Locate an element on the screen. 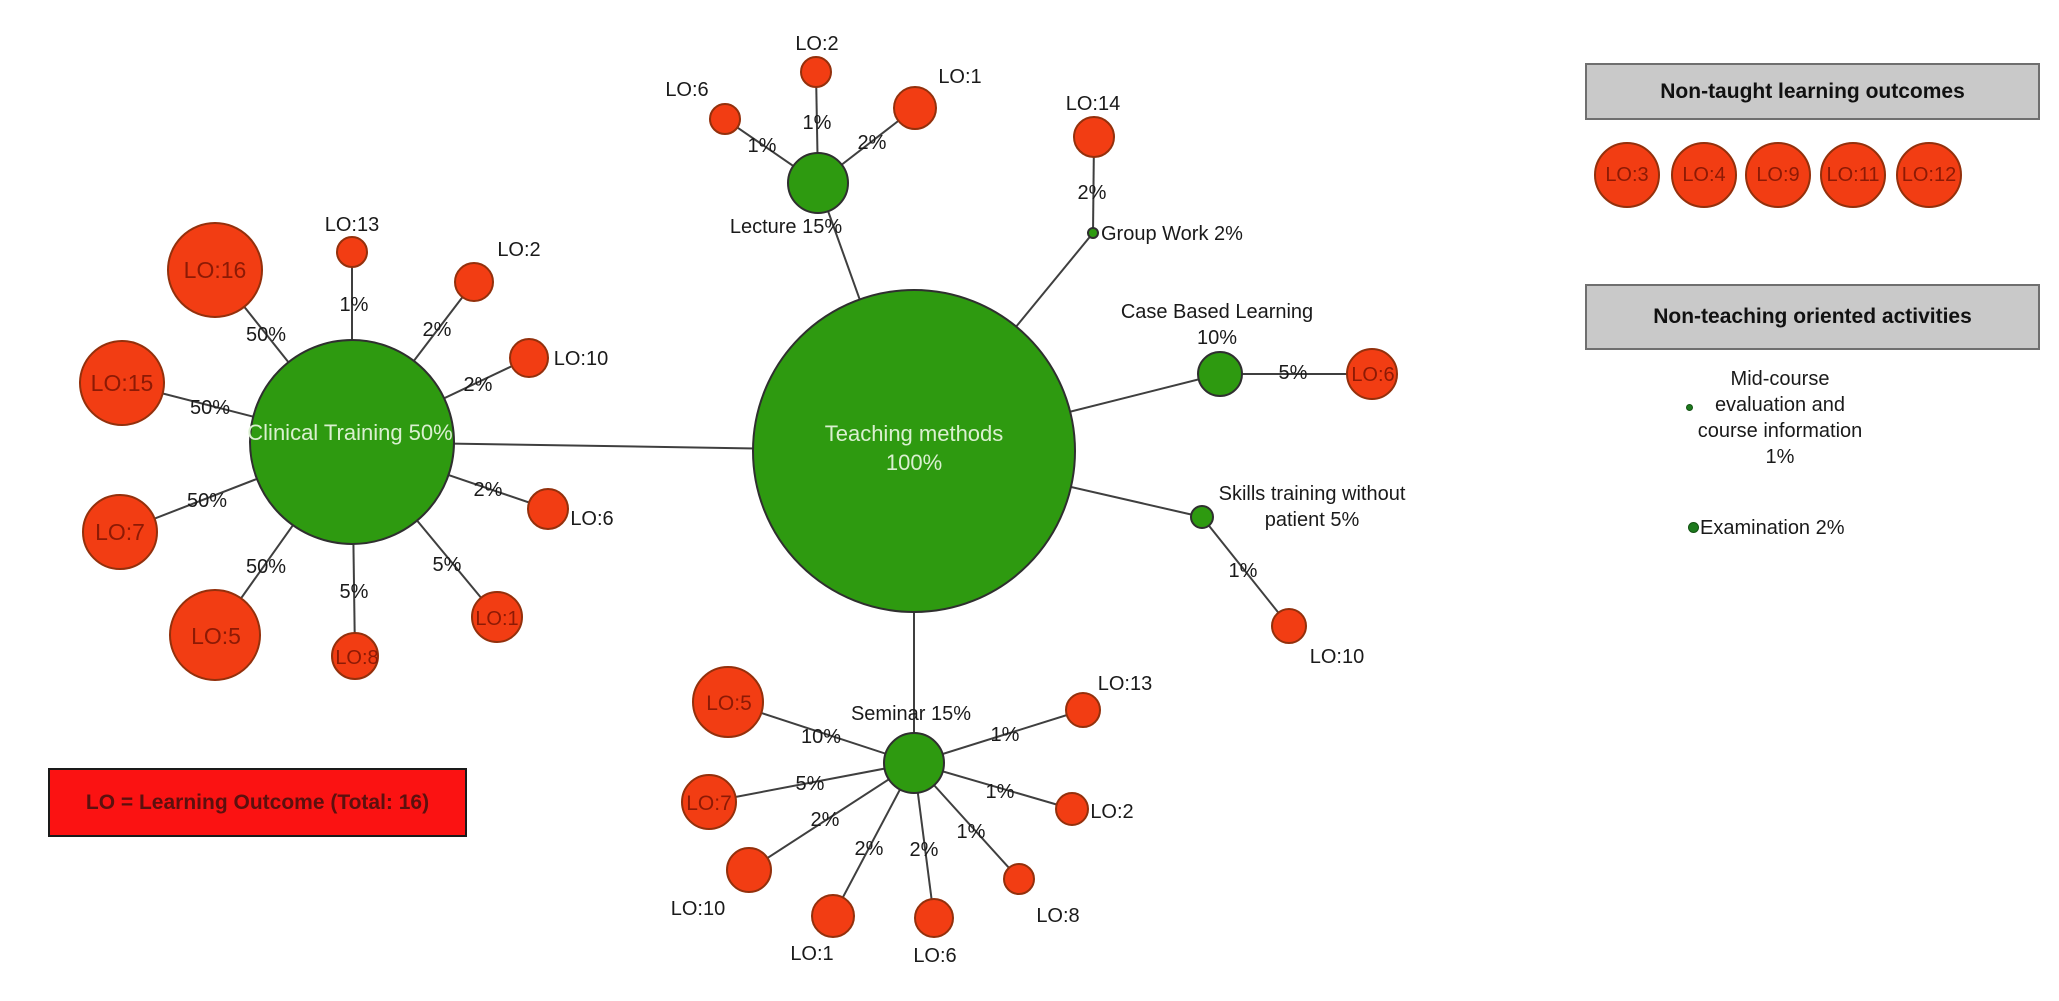 This screenshot has height=1001, width=2059. node-label-teaching-1: 100% is located at coordinates (914, 462).